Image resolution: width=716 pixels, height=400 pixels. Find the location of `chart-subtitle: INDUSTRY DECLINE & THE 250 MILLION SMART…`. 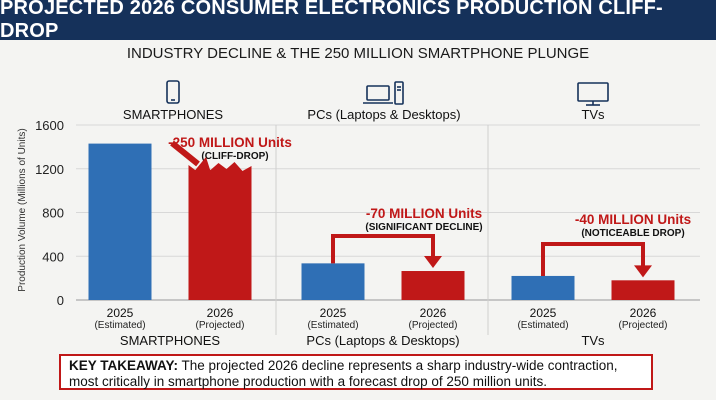

chart-subtitle: INDUSTRY DECLINE & THE 250 MILLION SMART… is located at coordinates (358, 53).